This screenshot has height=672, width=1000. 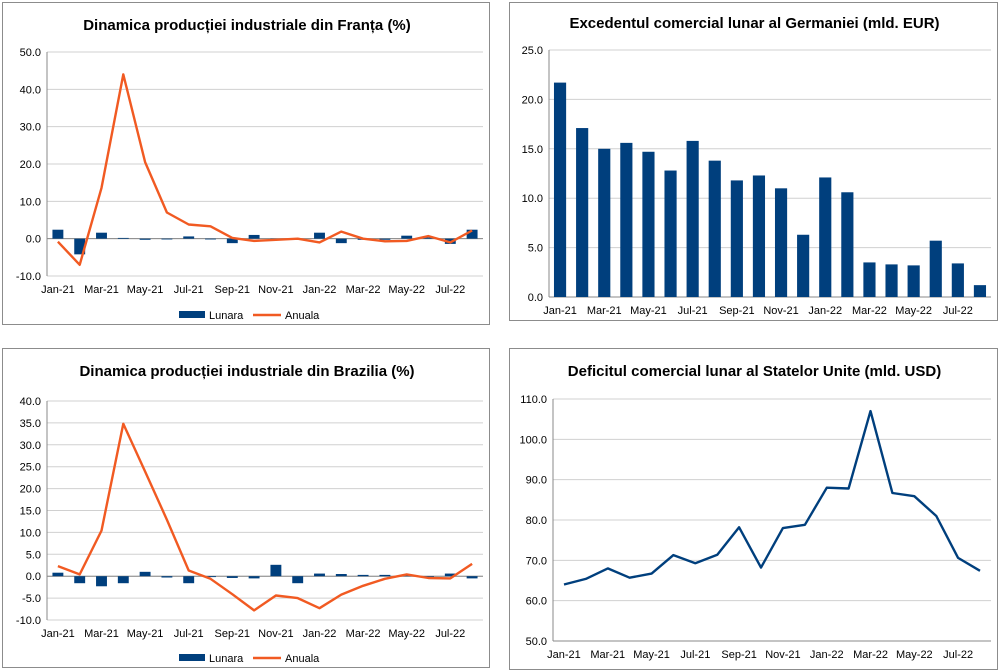 I want to click on y-tick-label: 110.0, so click(x=533, y=400).